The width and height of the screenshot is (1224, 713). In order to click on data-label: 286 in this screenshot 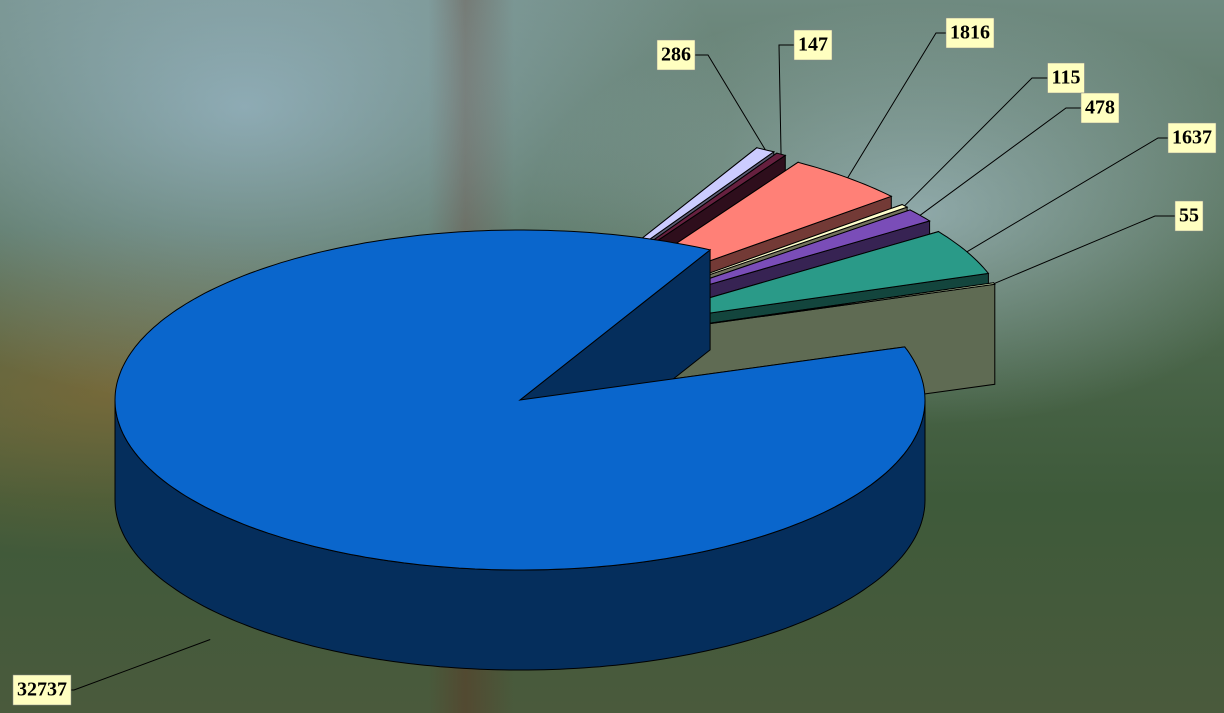, I will do `click(676, 55)`.